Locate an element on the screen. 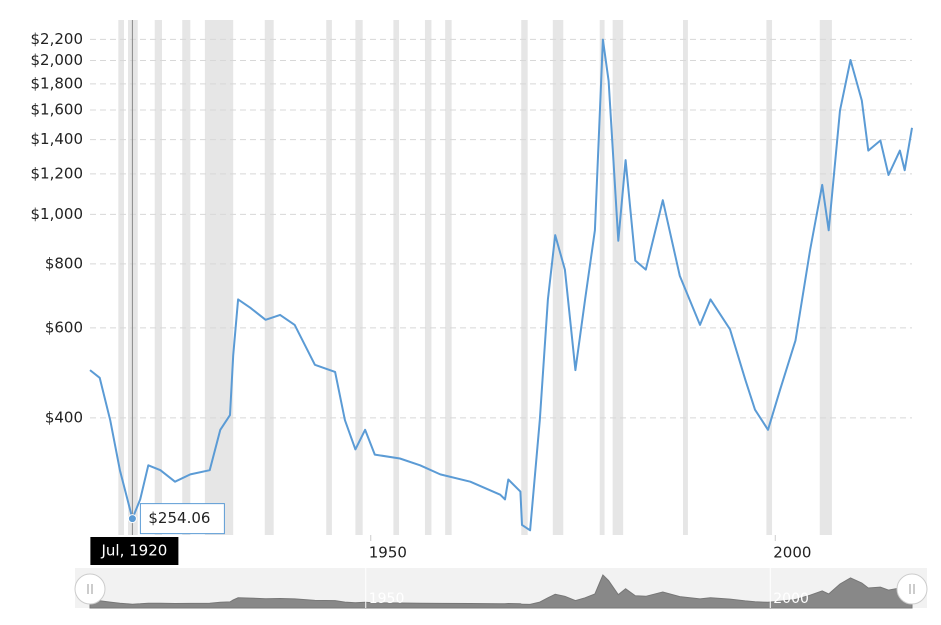  y-tick-label: $800 is located at coordinates (64, 263).